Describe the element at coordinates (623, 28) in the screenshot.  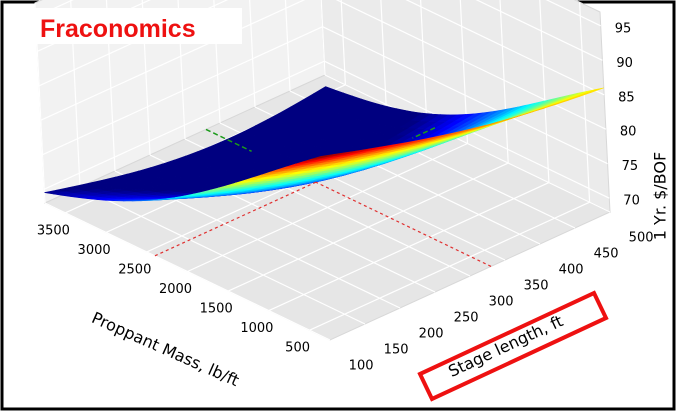
I see `z-tick-label: 95` at that location.